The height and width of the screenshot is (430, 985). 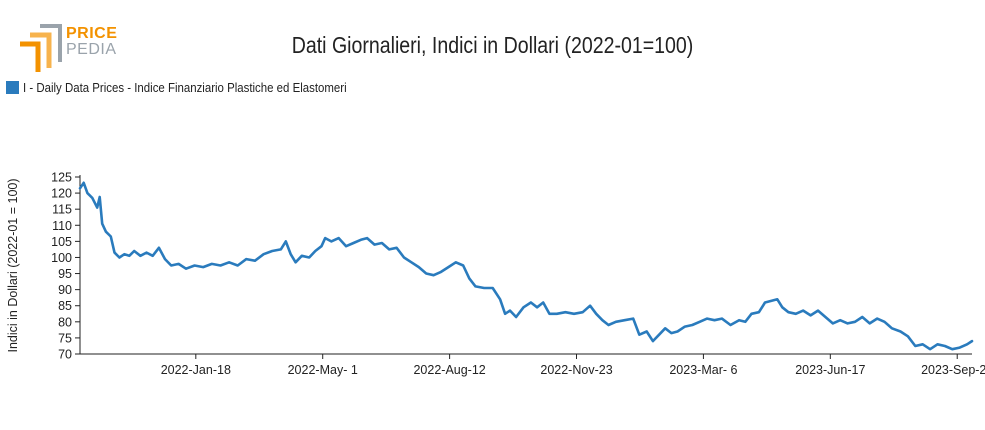 What do you see at coordinates (92, 33) in the screenshot?
I see `brand-line1: PRICE` at bounding box center [92, 33].